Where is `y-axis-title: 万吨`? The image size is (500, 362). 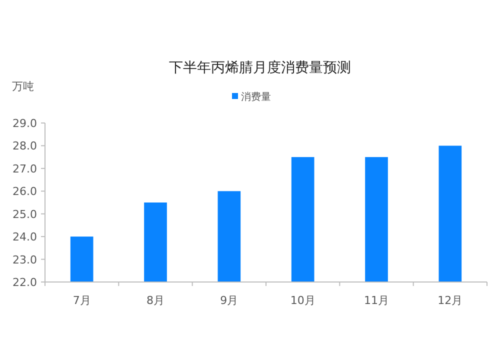 y-axis-title: 万吨 is located at coordinates (23, 86).